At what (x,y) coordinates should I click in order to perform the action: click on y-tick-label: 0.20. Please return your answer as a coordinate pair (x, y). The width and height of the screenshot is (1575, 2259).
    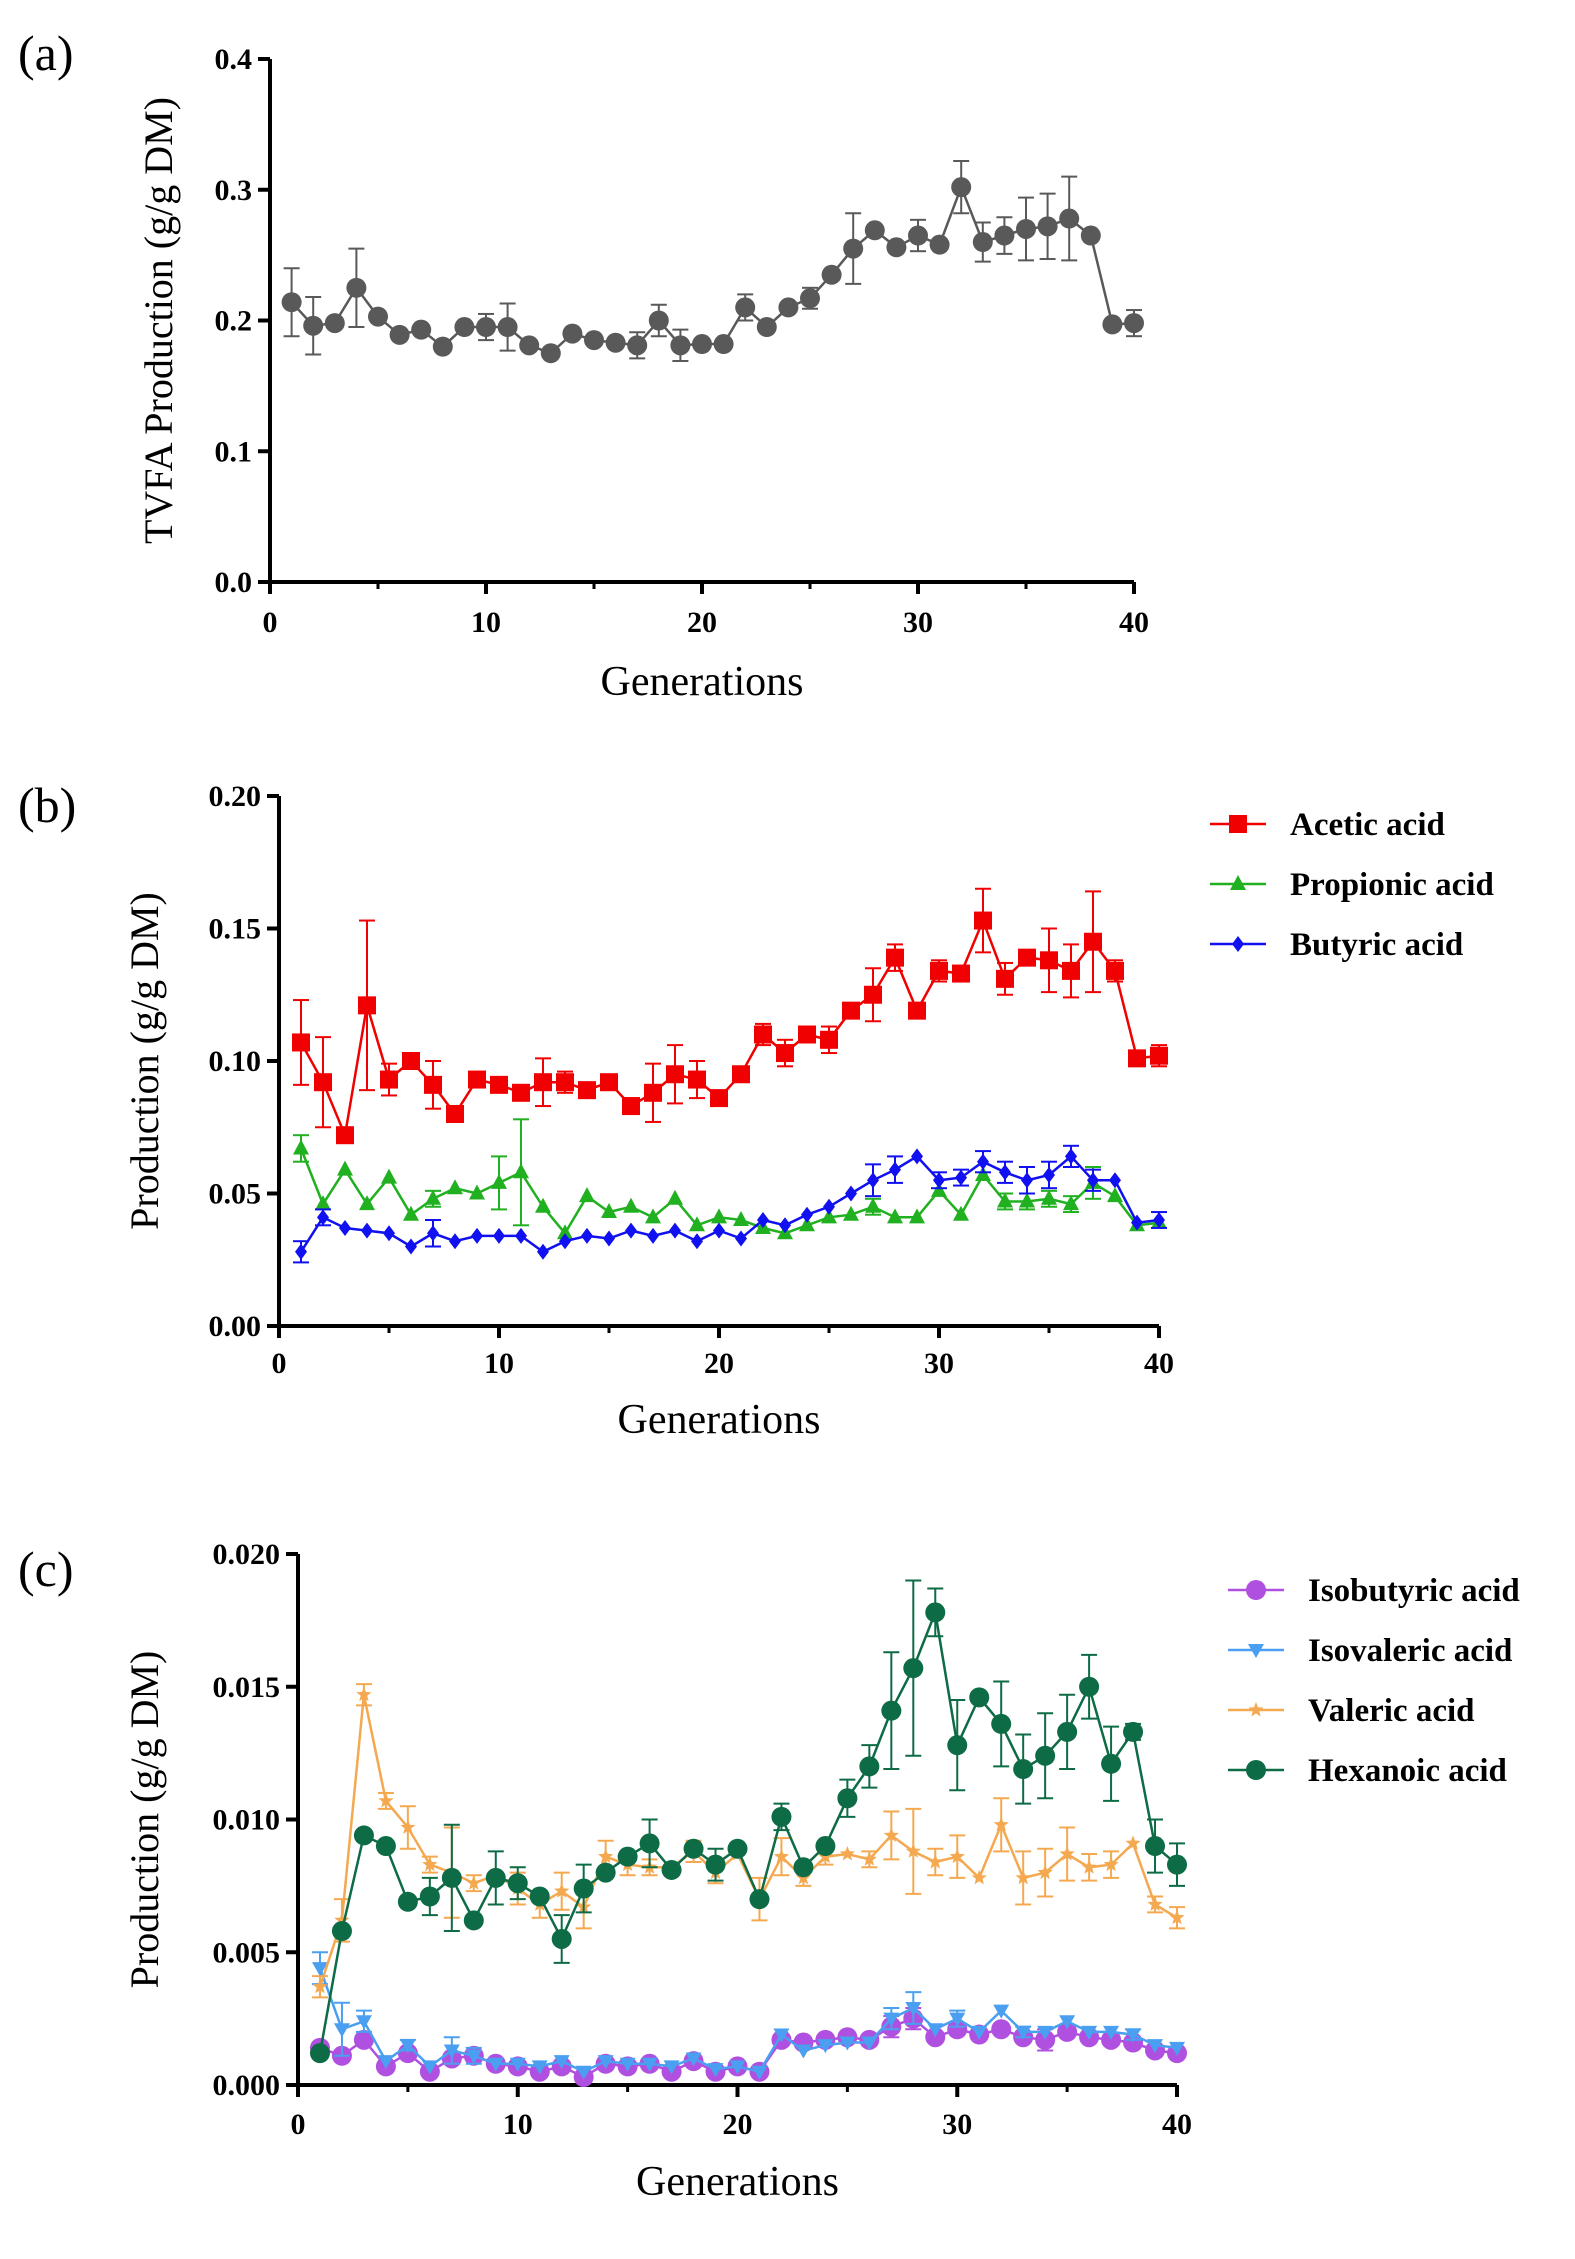
    Looking at the image, I should click on (235, 796).